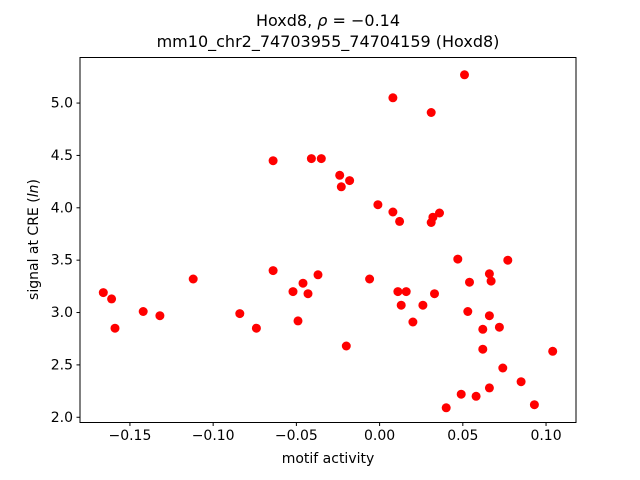 The image size is (640, 480). Describe the element at coordinates (62, 261) in the screenshot. I see `y-tick-label: 3.5` at that location.